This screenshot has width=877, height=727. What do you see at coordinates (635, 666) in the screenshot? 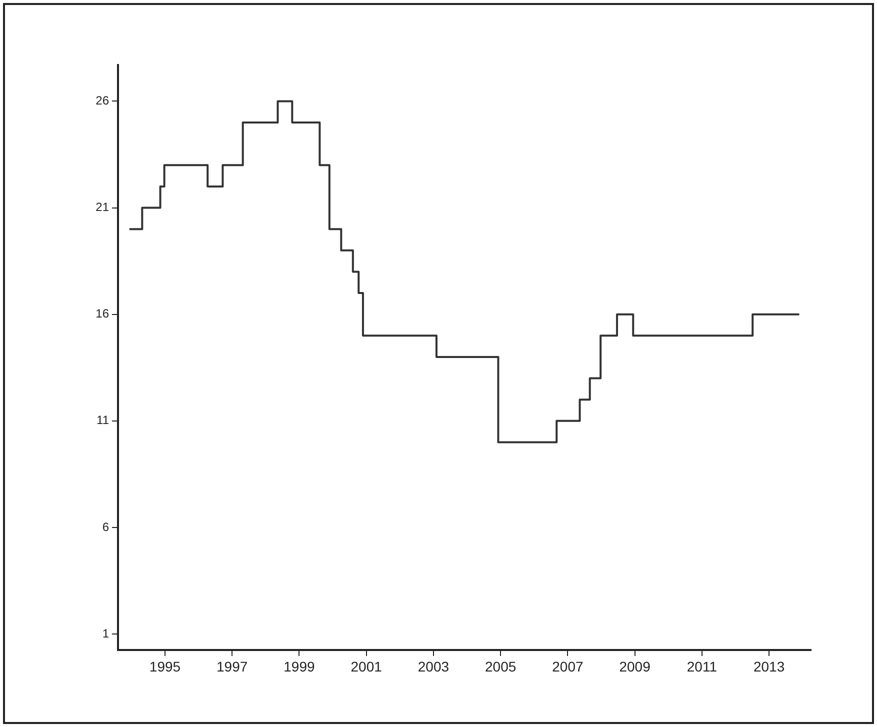
I see `x-tick-label: 2009` at bounding box center [635, 666].